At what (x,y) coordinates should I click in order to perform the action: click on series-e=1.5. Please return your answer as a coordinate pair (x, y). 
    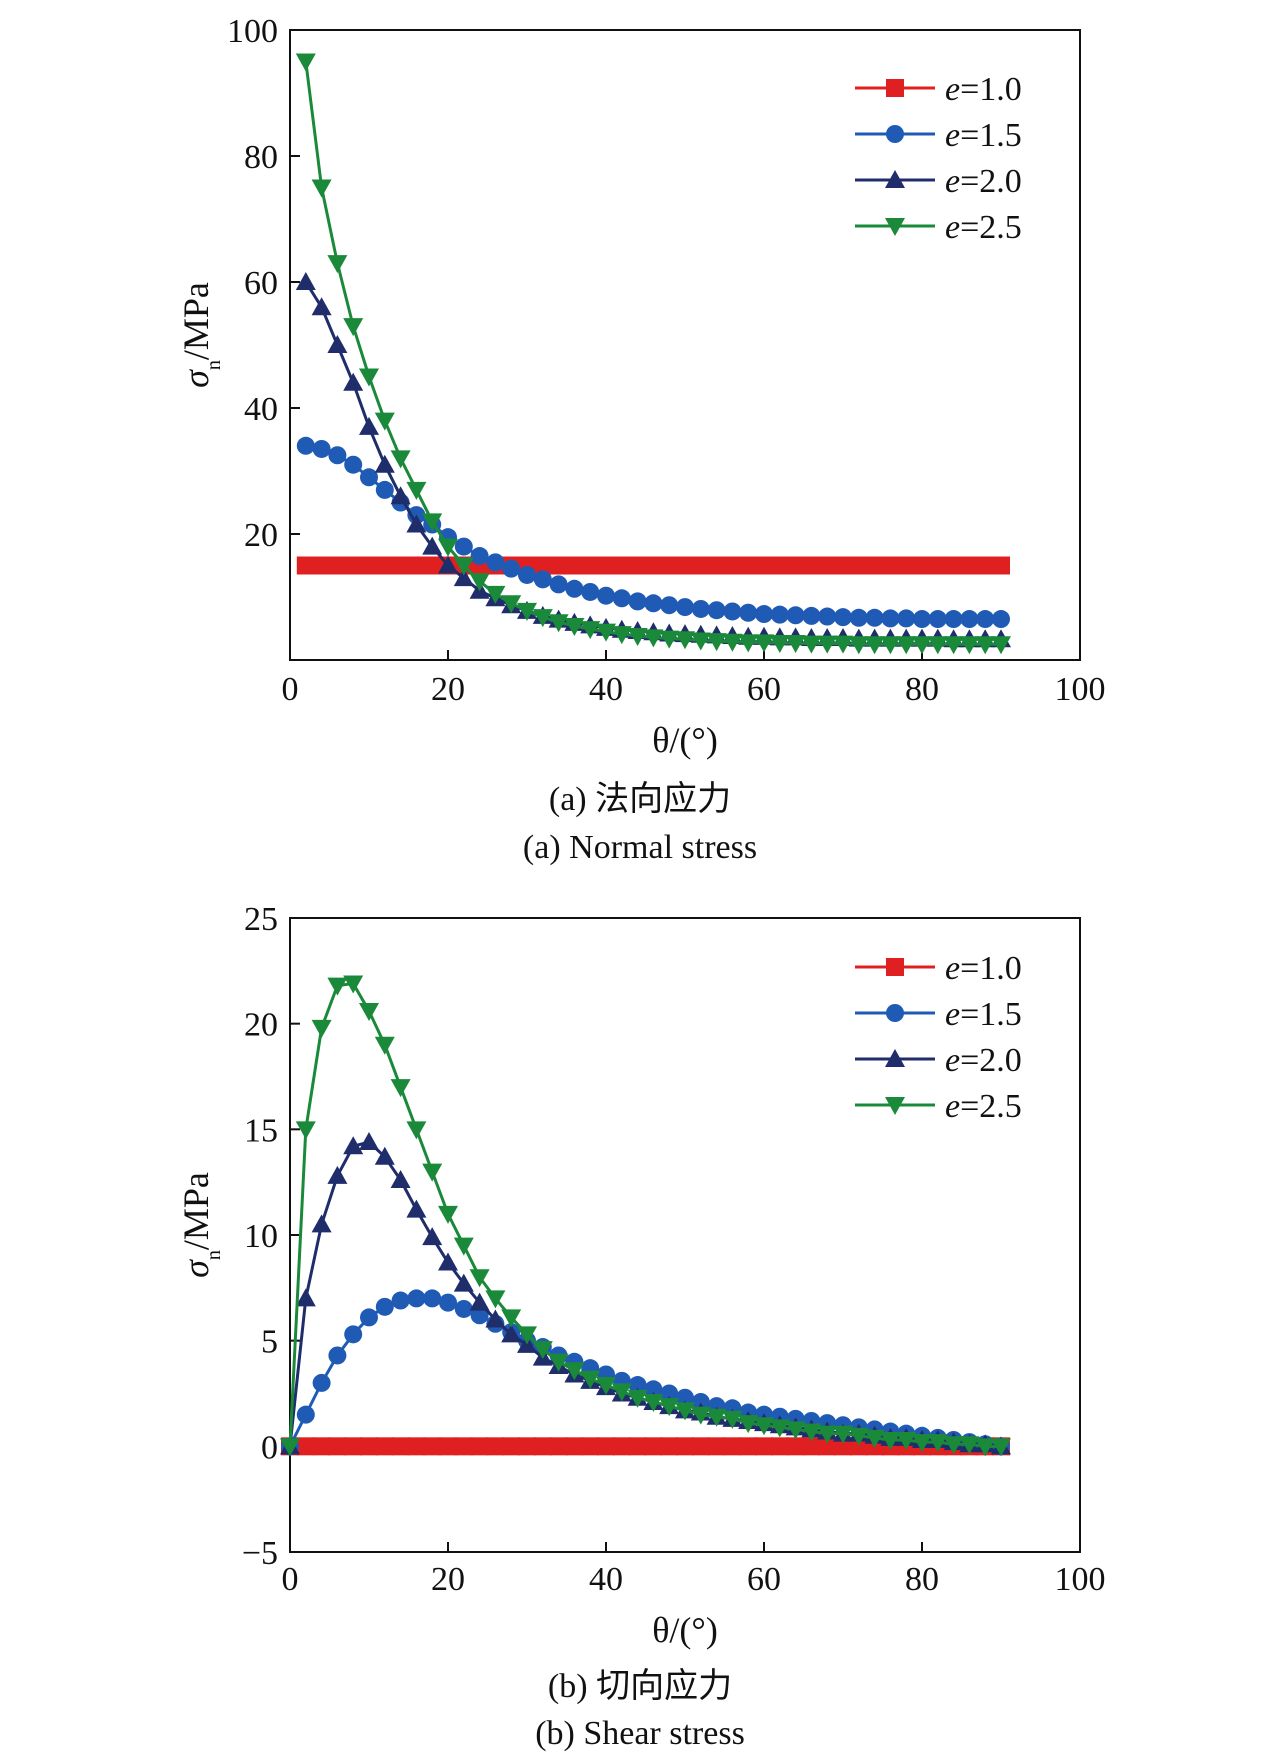
    Looking at the image, I should click on (645, 1372).